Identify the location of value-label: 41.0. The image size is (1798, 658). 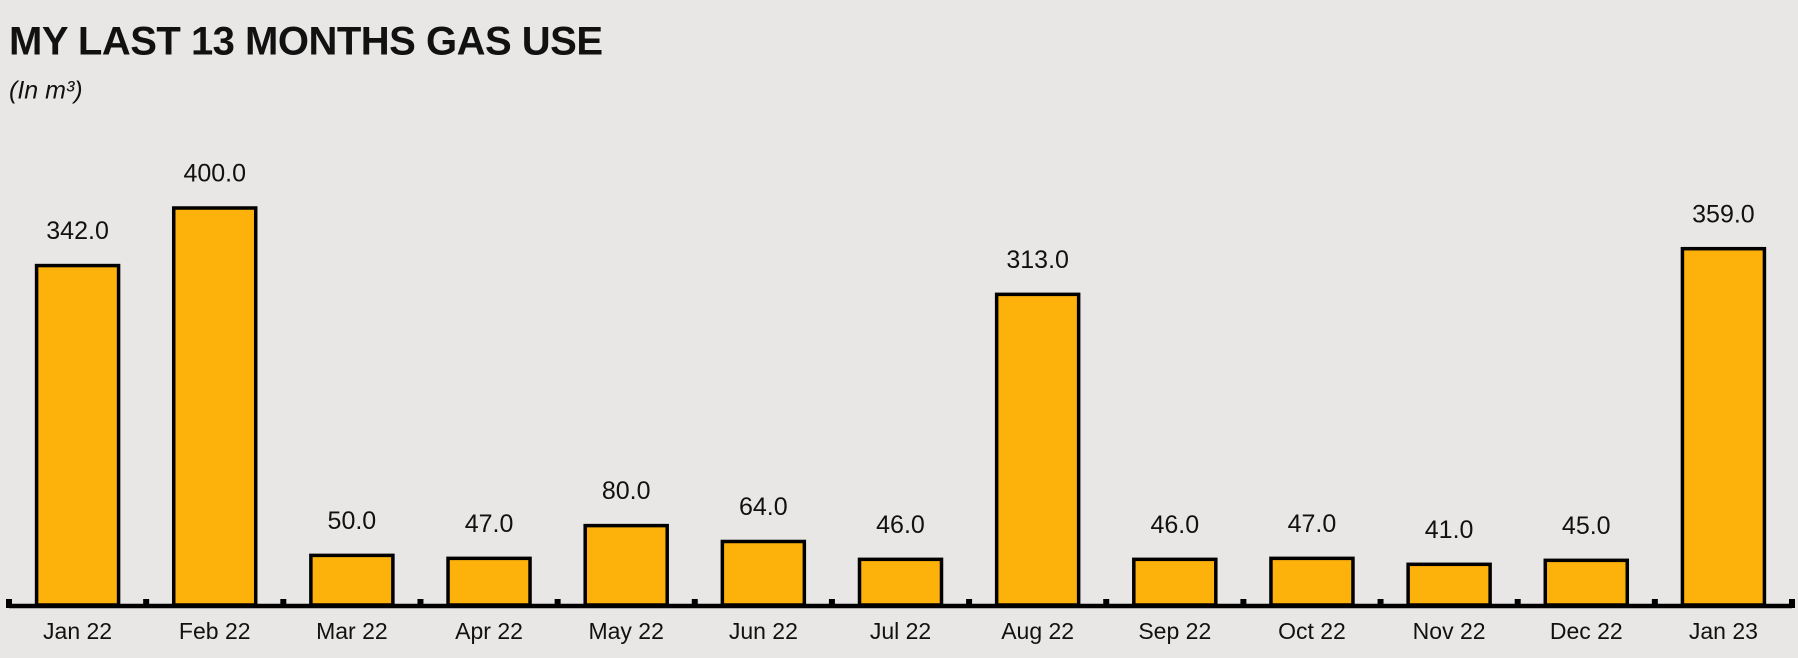
(1449, 530).